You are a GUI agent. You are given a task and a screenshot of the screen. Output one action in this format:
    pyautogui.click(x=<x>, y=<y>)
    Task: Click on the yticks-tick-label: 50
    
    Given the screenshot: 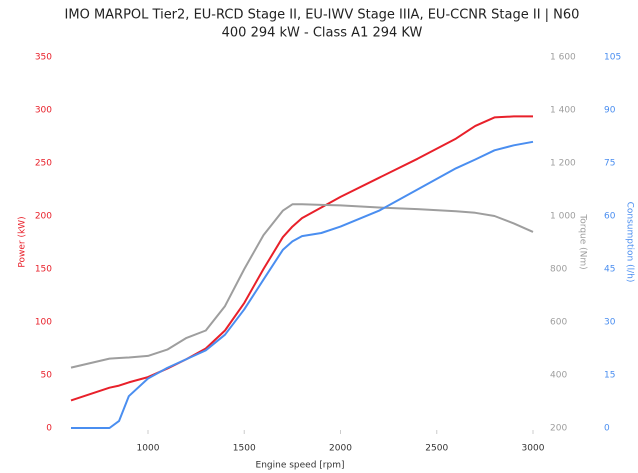 What is the action you would take?
    pyautogui.click(x=47, y=376)
    